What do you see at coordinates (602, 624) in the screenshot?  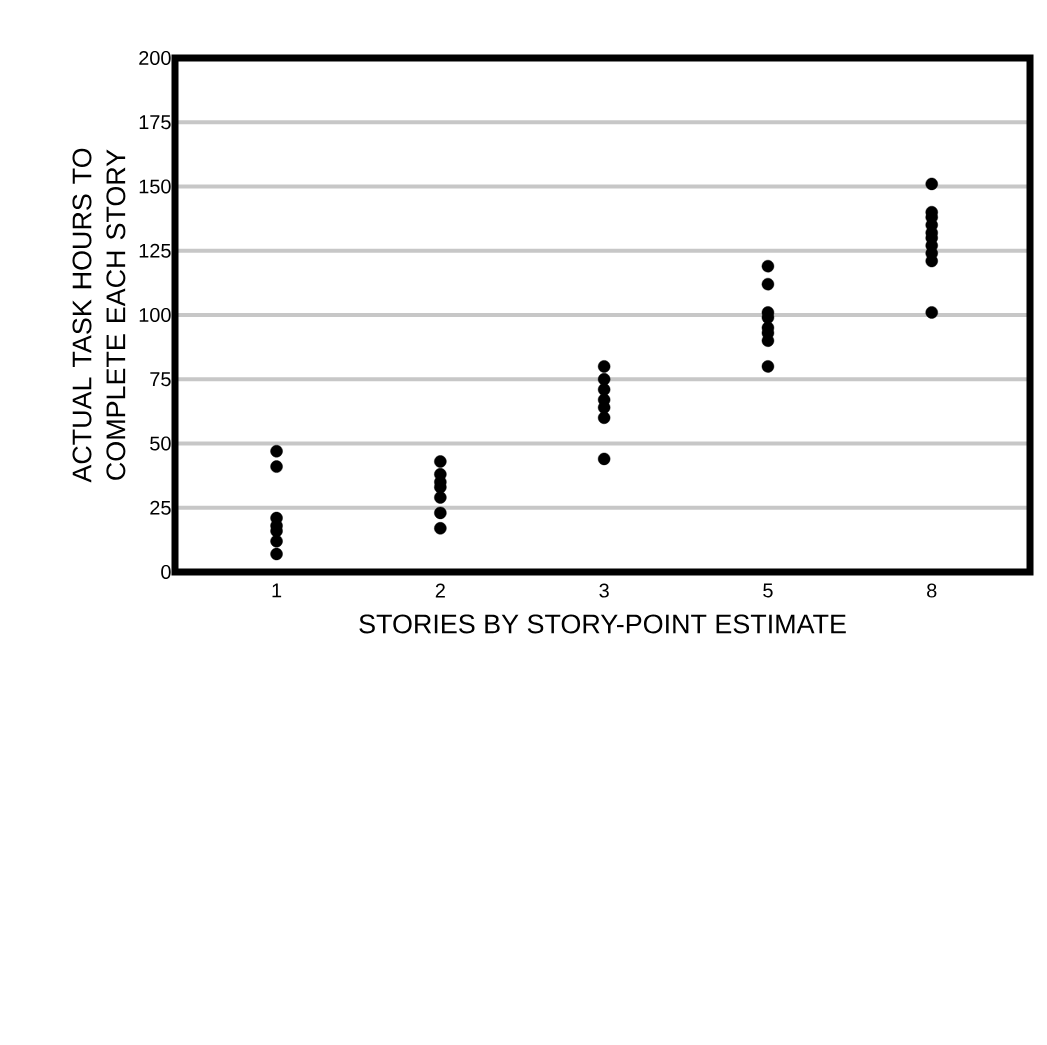 I see `x-axis-title: STORIES BY STORY-POINT ESTIMATE` at bounding box center [602, 624].